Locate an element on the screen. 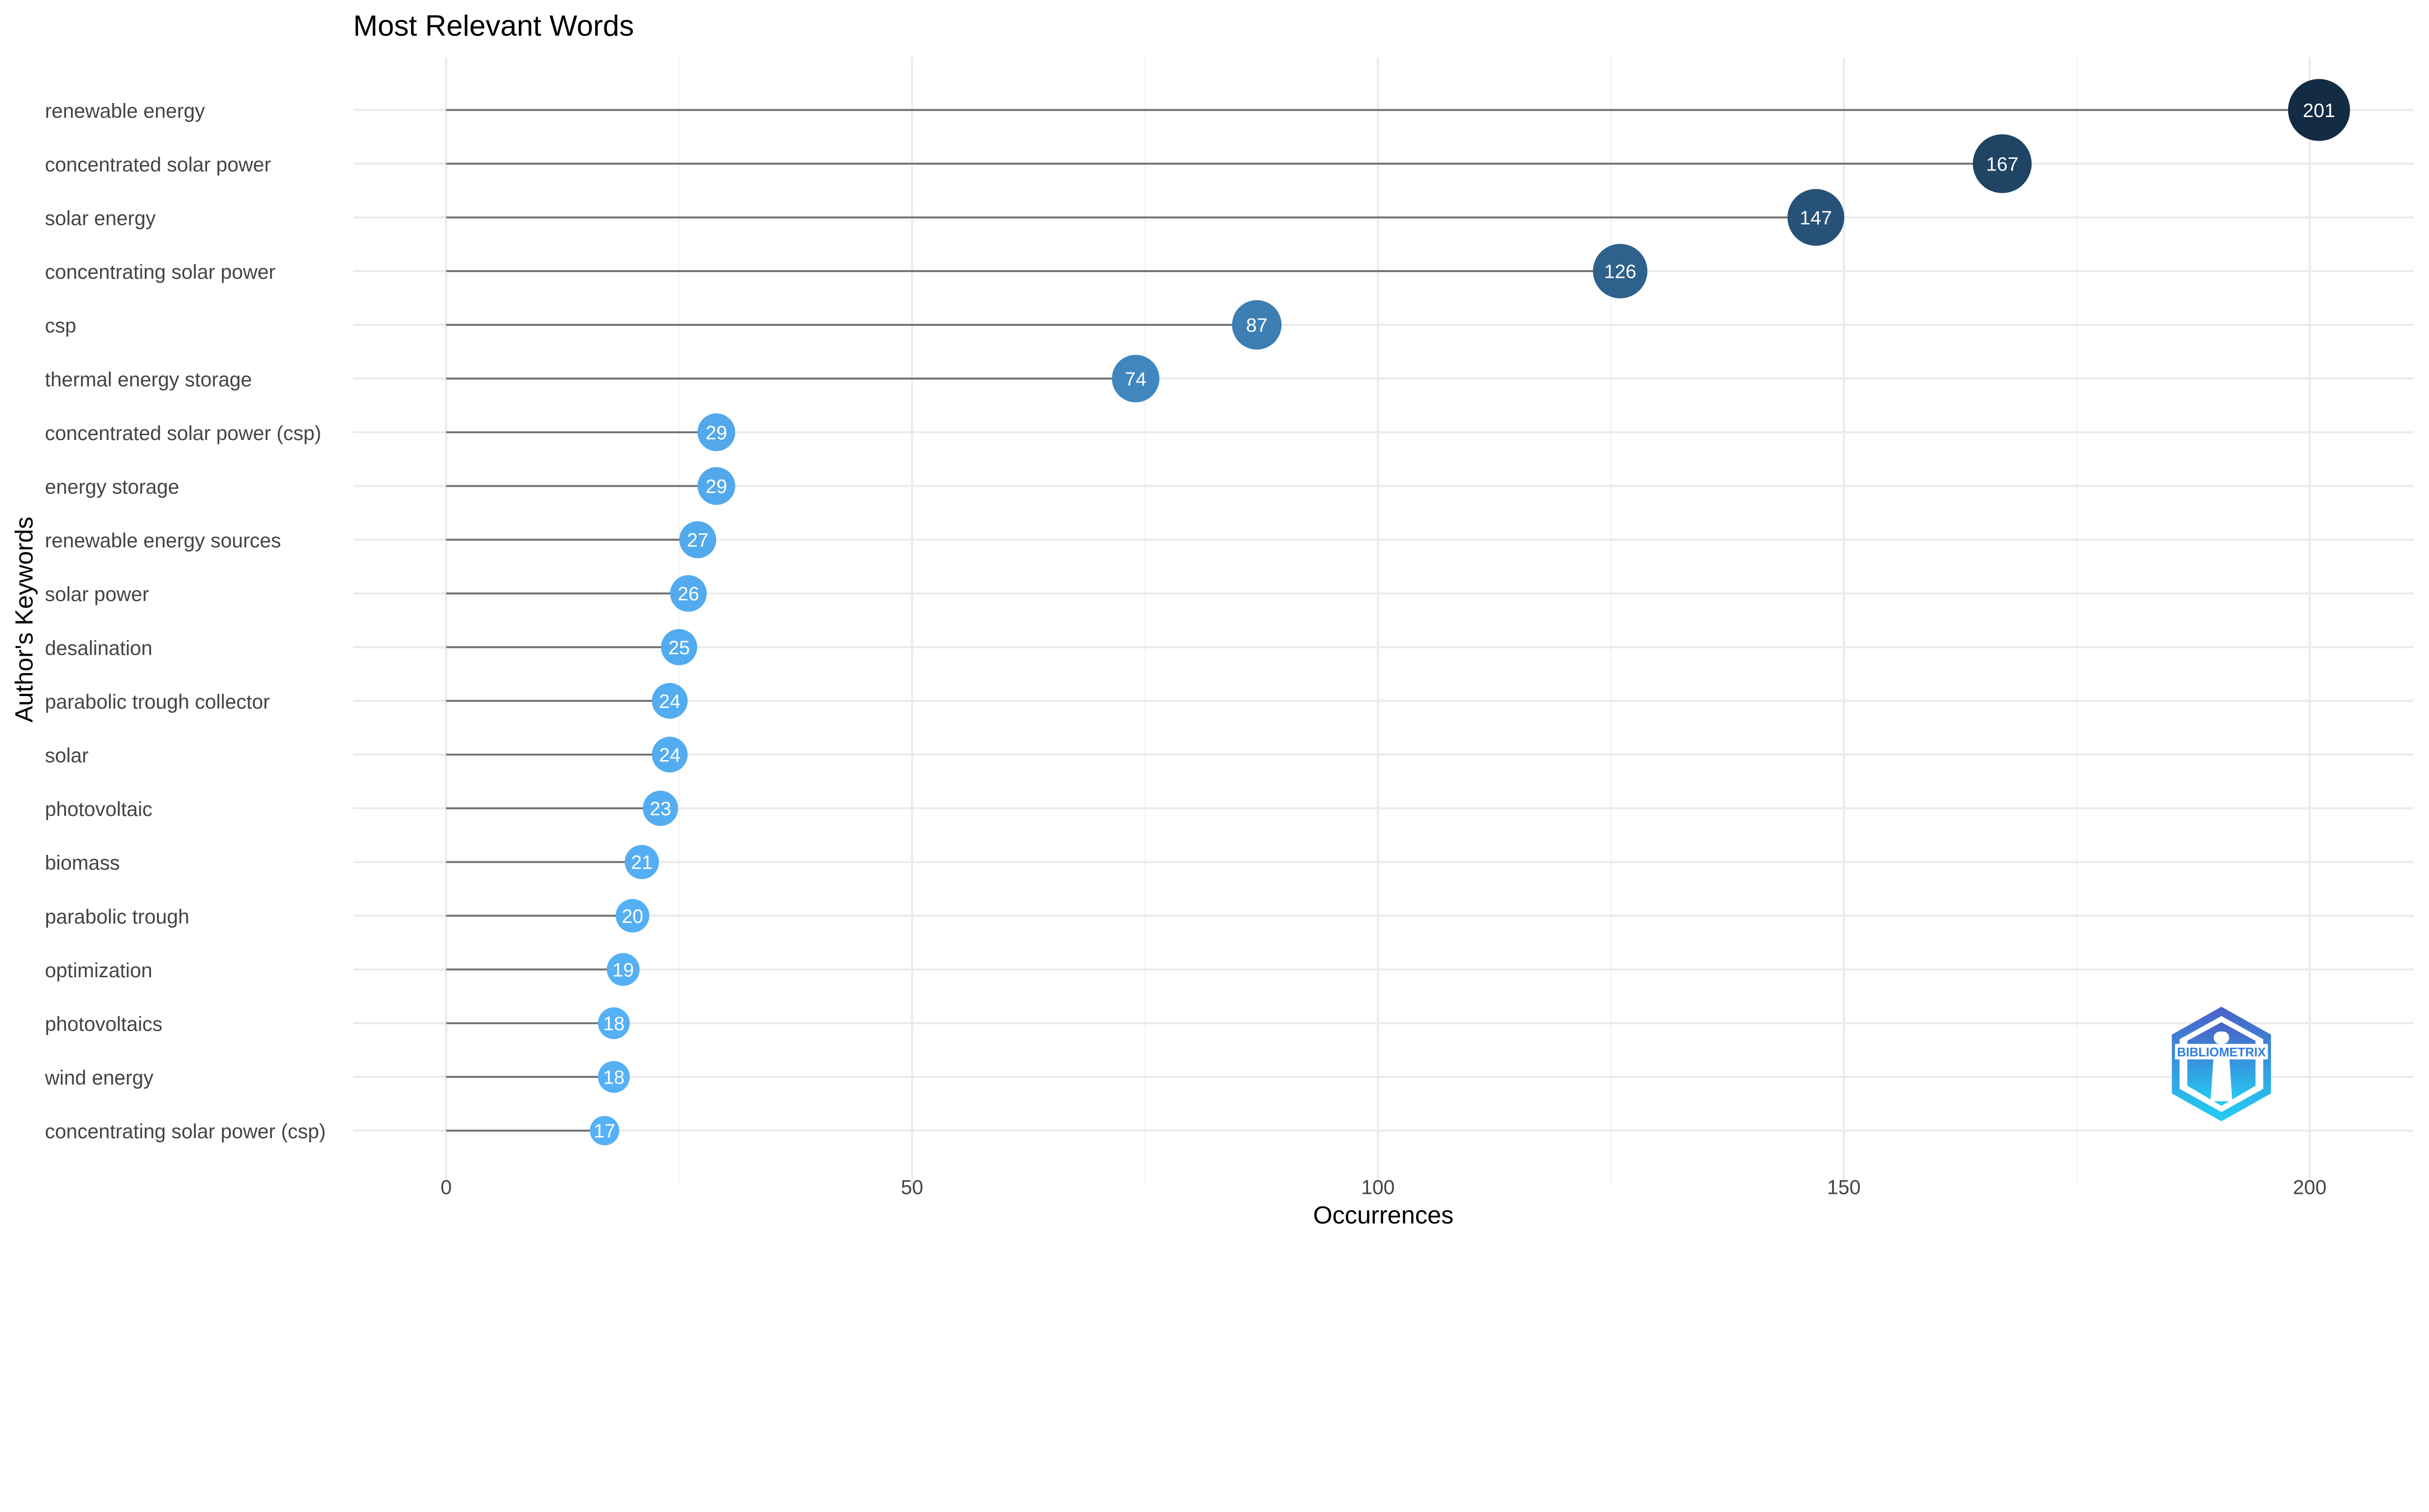  chart-title: Most Relevant Words is located at coordinates (493, 25).